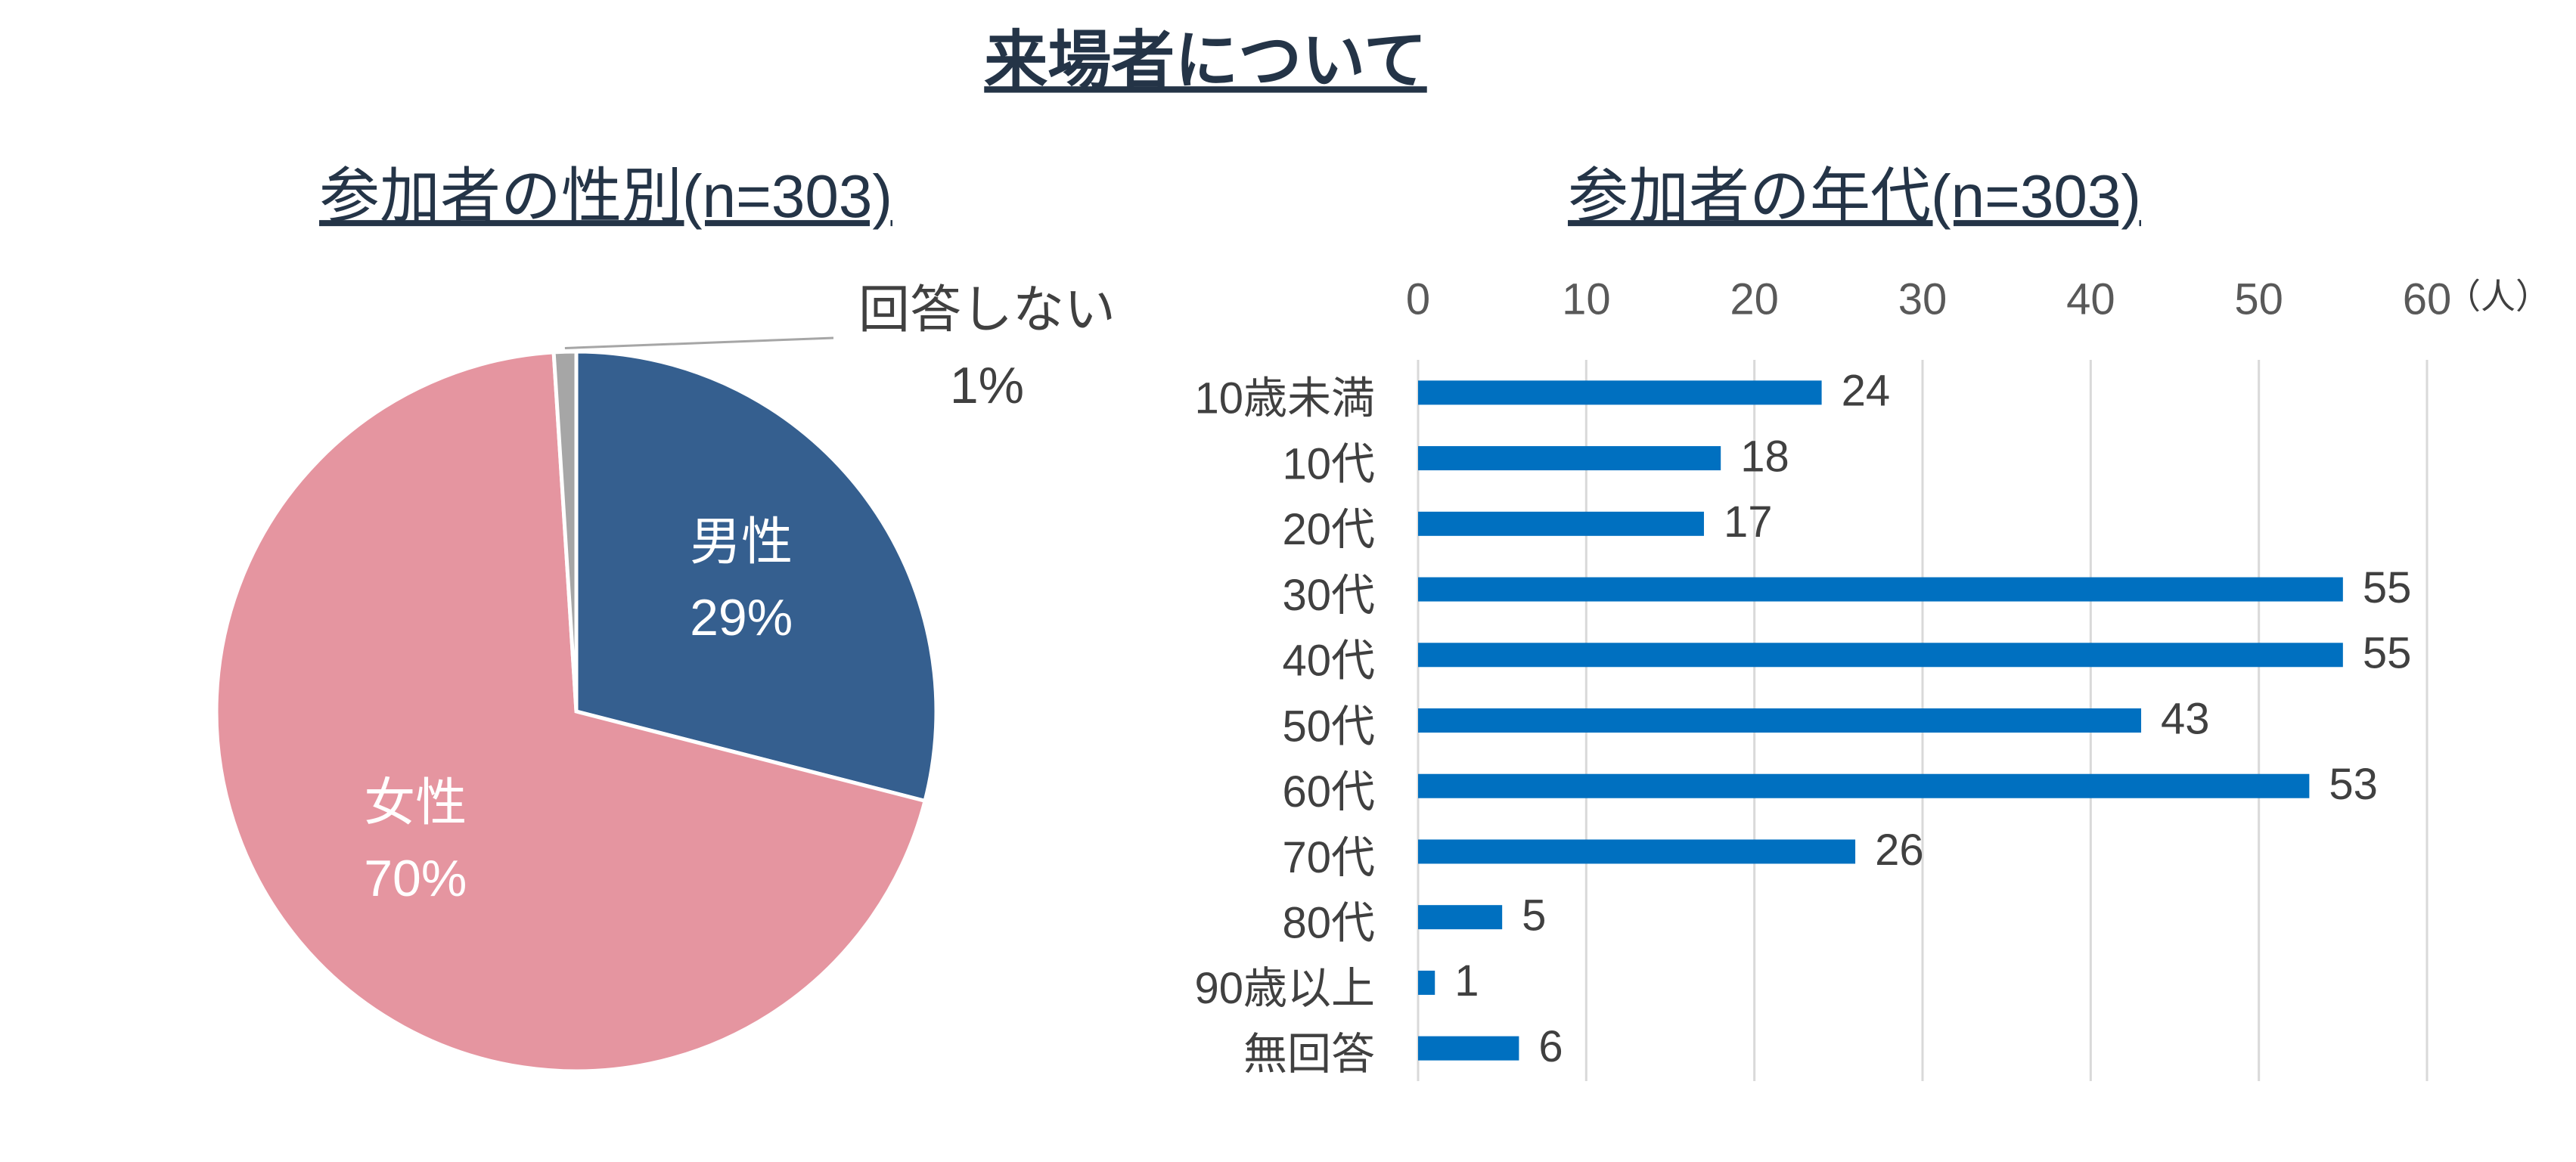  Describe the element at coordinates (699, 342) in the screenshot. I see `leader-line` at that location.